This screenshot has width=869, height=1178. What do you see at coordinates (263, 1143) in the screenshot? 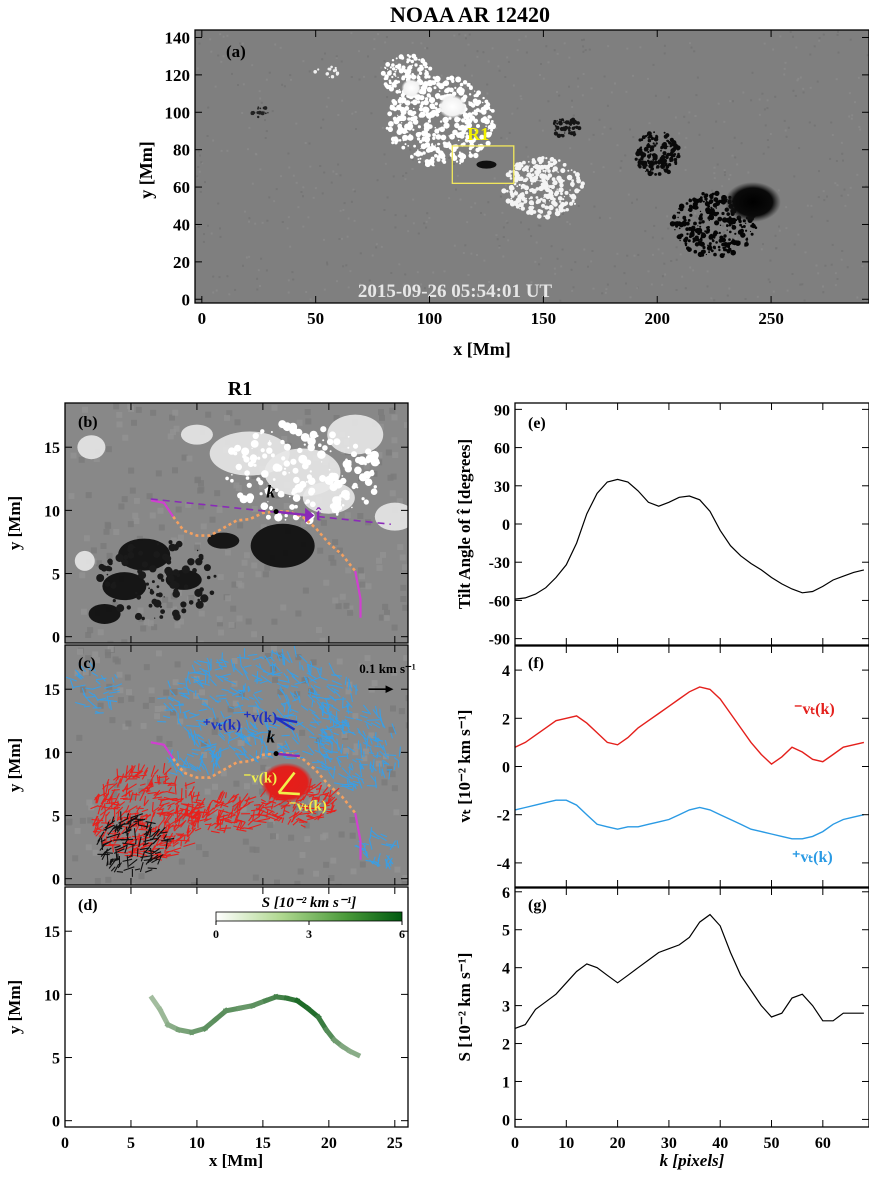
I see `x-tick-label: 15` at bounding box center [263, 1143].